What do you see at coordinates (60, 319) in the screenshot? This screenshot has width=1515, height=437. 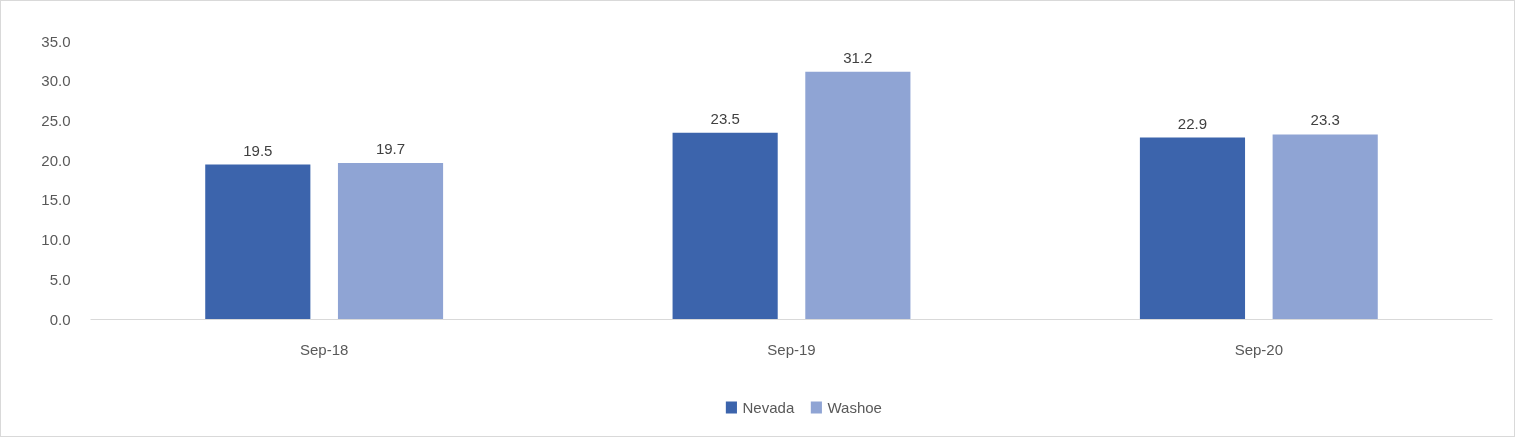 I see `y-tick-label: 0.0` at bounding box center [60, 319].